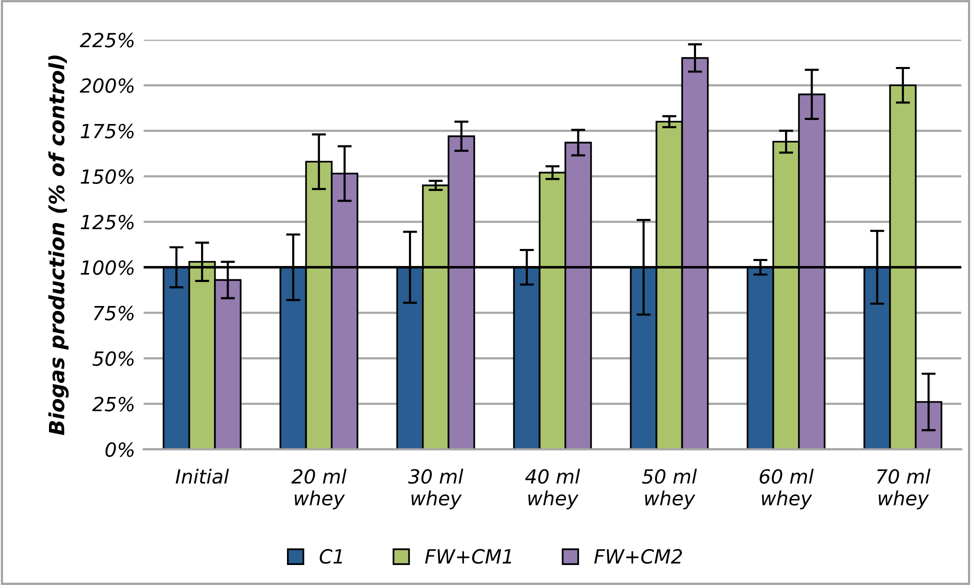 The width and height of the screenshot is (971, 585). I want to click on x-tick-label: Initial, so click(202, 476).